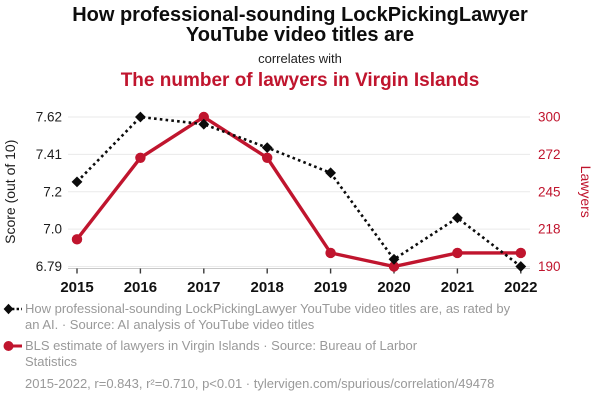  What do you see at coordinates (140, 287) in the screenshot?
I see `x-axis-tick-label: 2016` at bounding box center [140, 287].